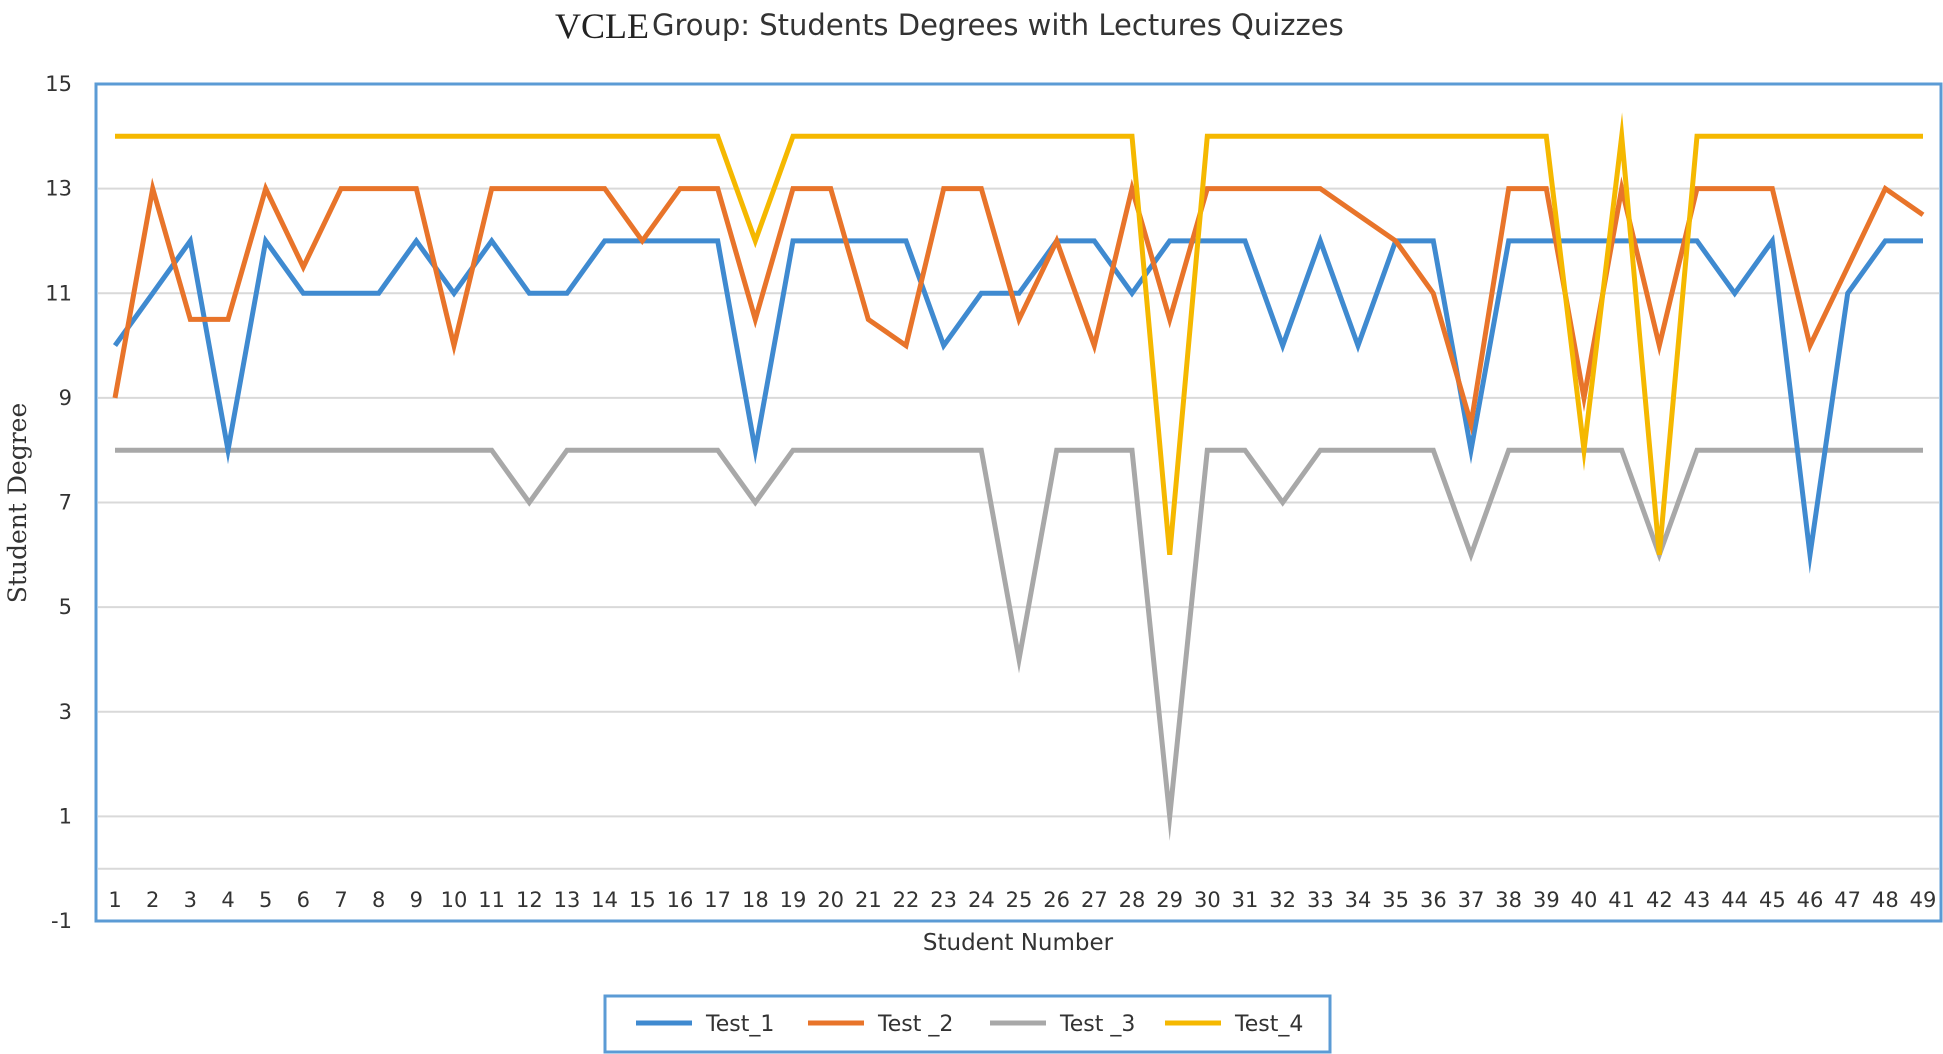 The image size is (1943, 1054). I want to click on x-tick-label: 8, so click(378, 900).